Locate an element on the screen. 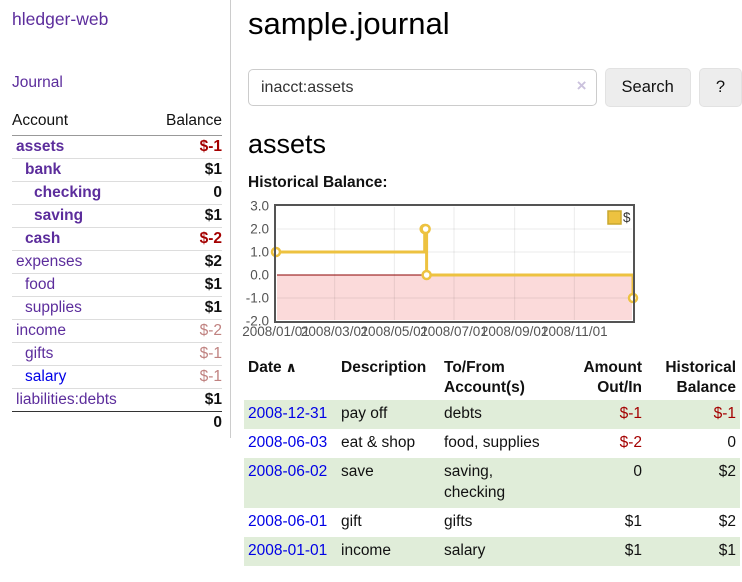  nav-journal-link: Journal is located at coordinates (37, 82).